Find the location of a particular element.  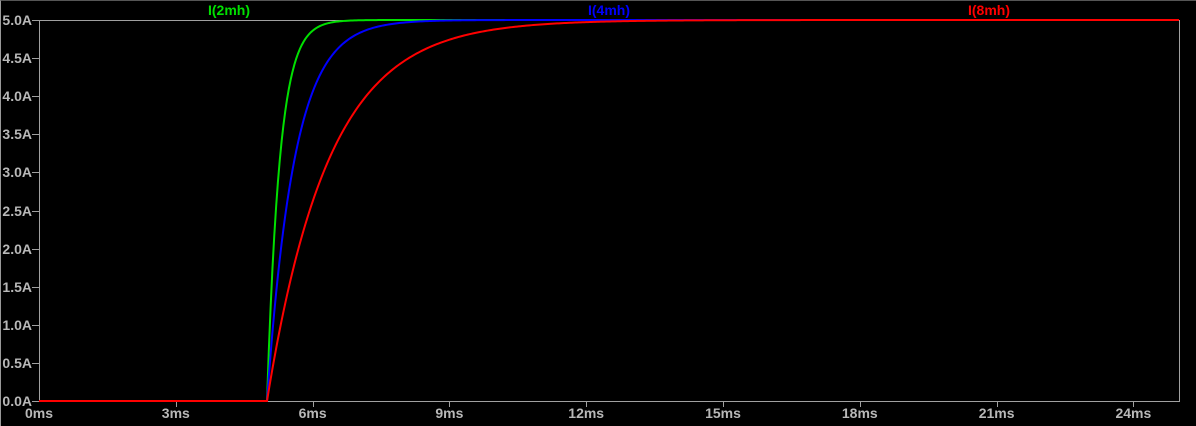

x-tick-label: 9ms is located at coordinates (449, 413).